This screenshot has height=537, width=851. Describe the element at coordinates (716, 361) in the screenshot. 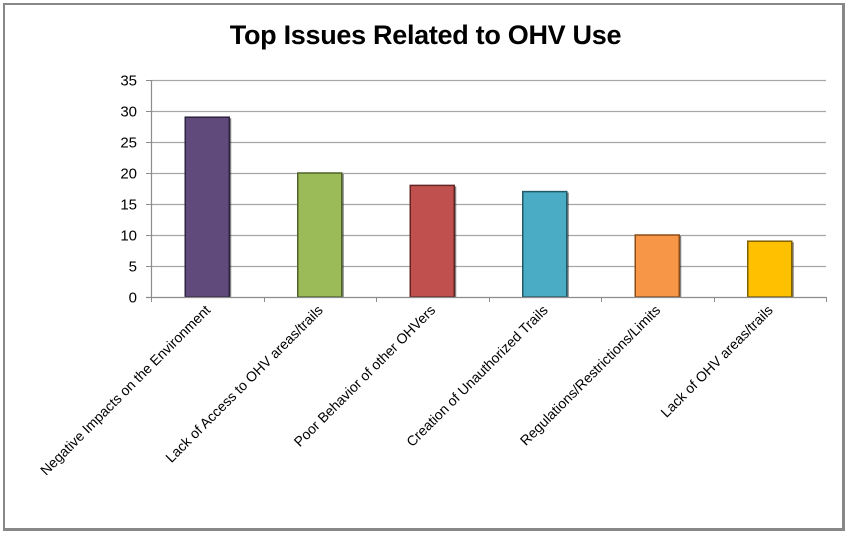

I see `x-category-label: Lack of OHV areas/trails` at that location.